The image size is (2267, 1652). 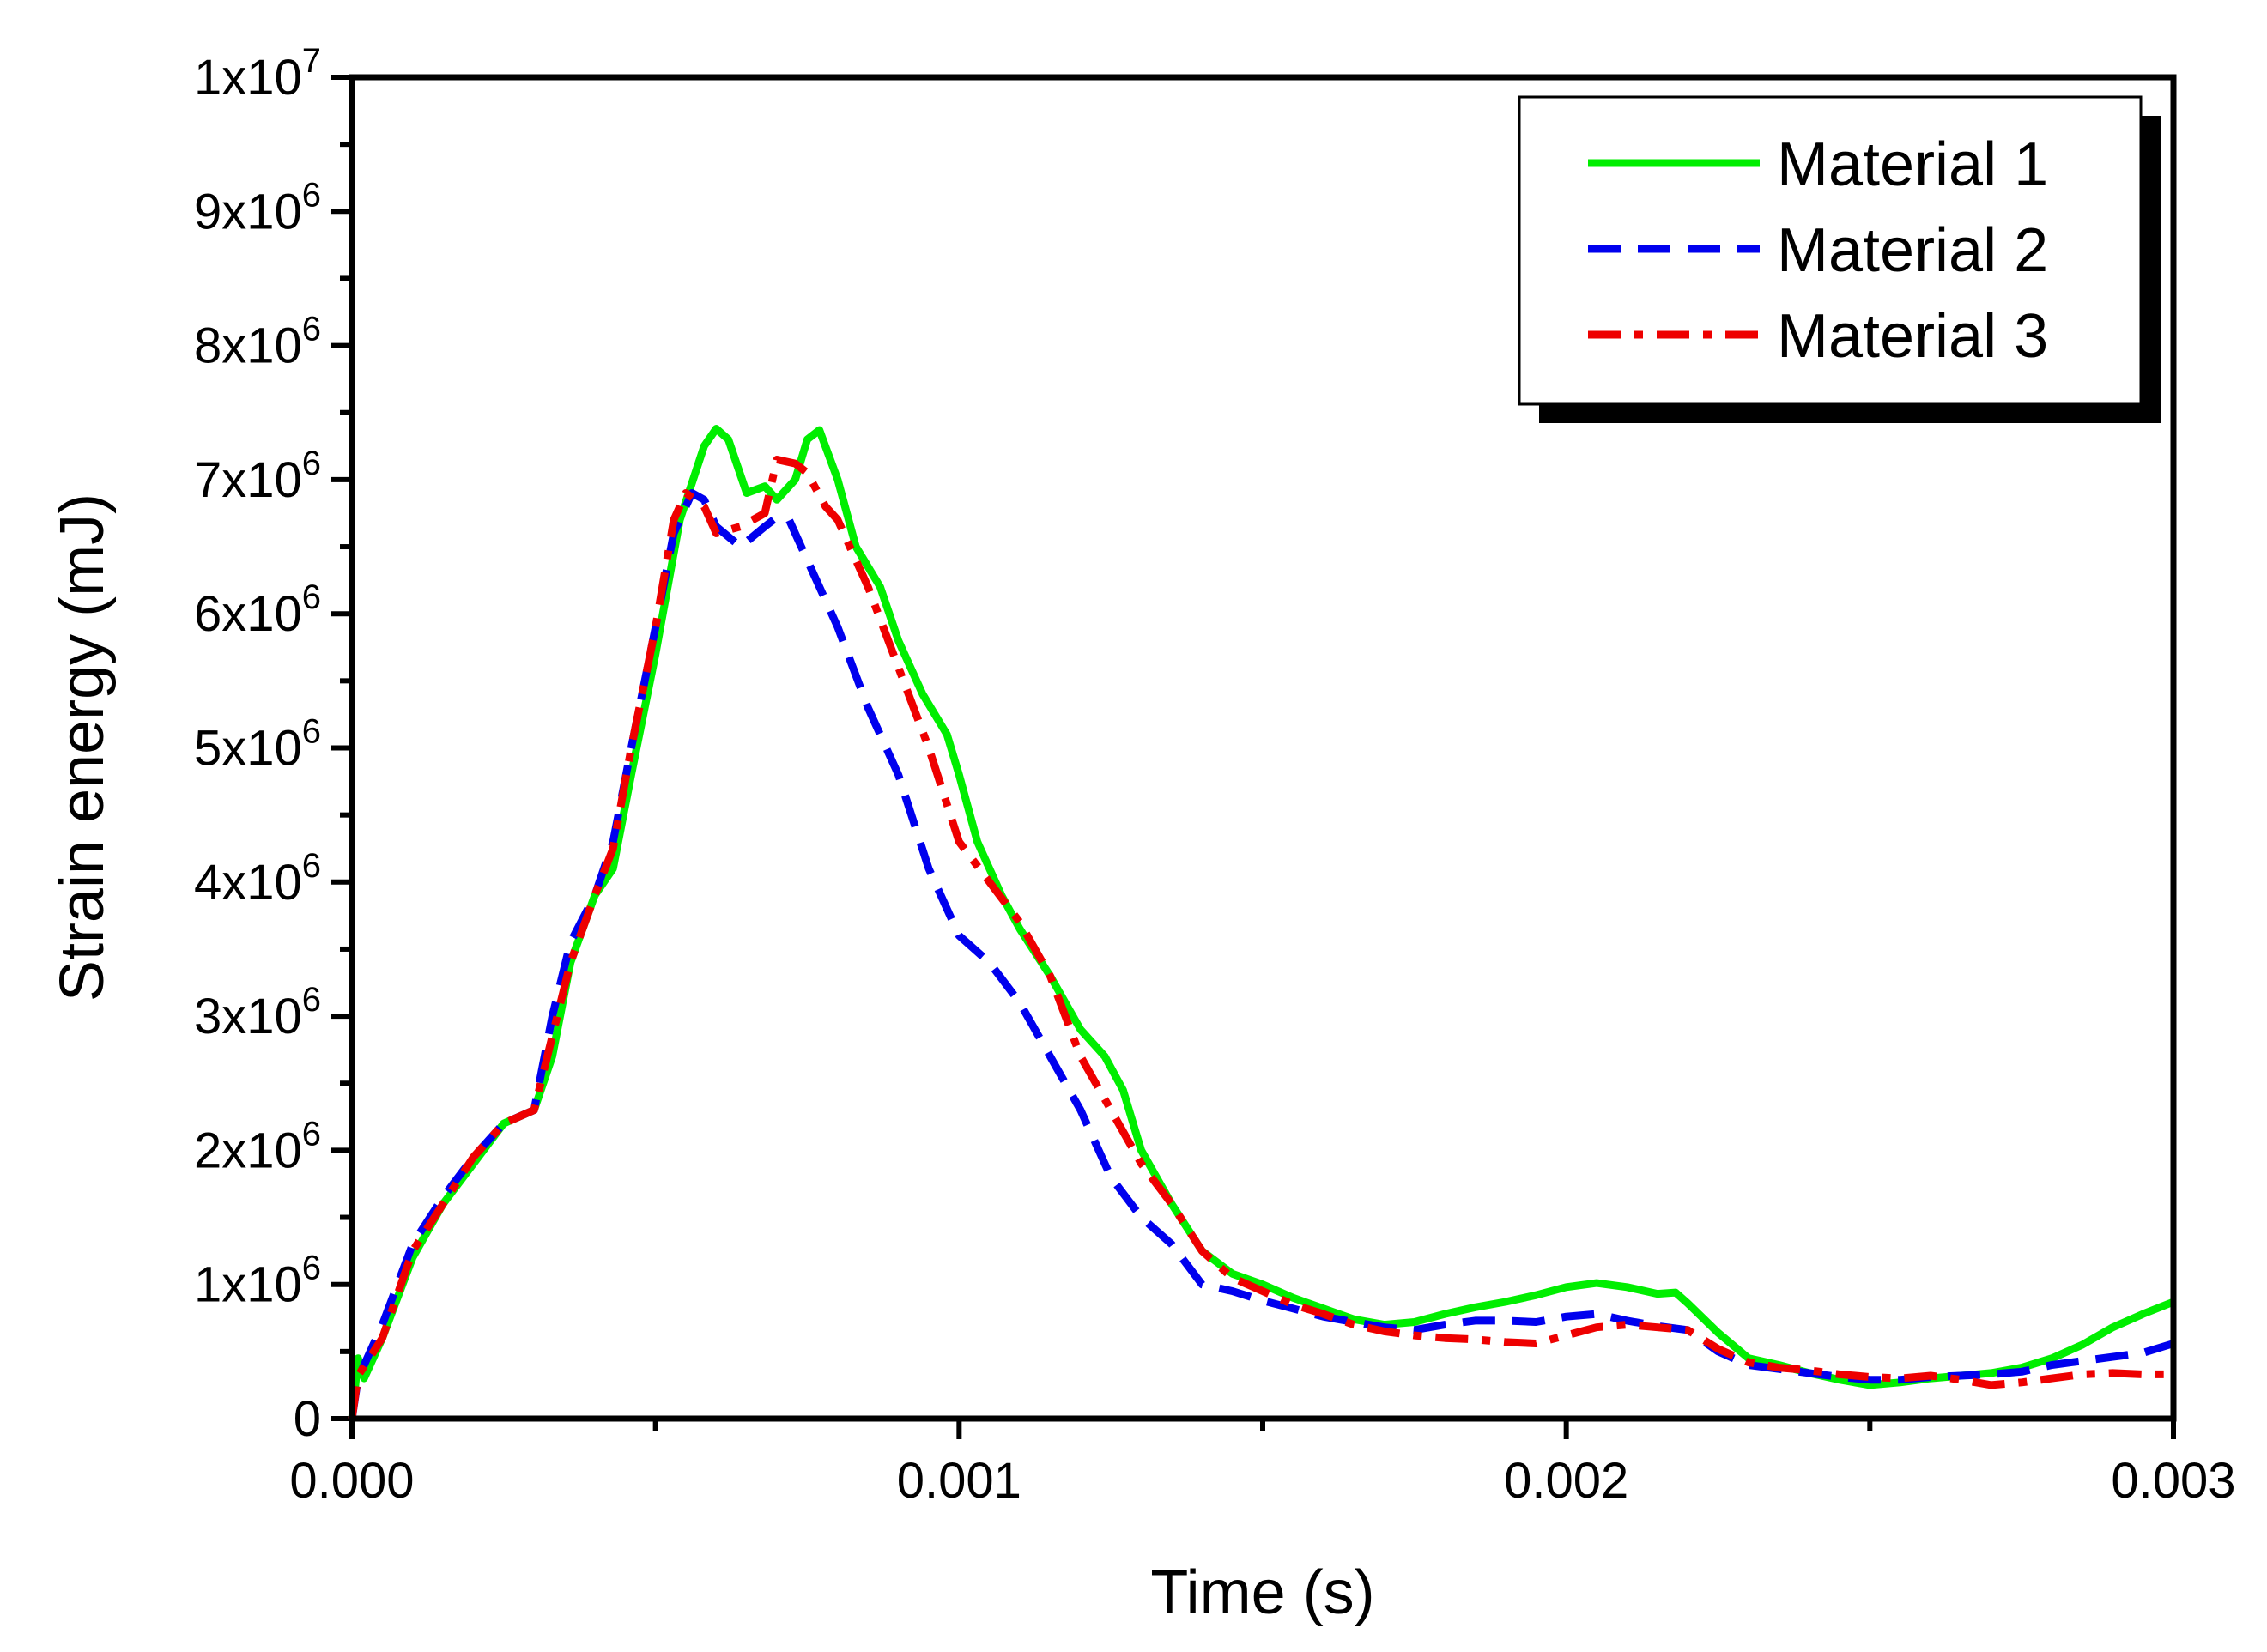 What do you see at coordinates (1262, 1481) in the screenshot?
I see `x-axis-tick-labels: 0.000 0.001 0.002 0.003` at bounding box center [1262, 1481].